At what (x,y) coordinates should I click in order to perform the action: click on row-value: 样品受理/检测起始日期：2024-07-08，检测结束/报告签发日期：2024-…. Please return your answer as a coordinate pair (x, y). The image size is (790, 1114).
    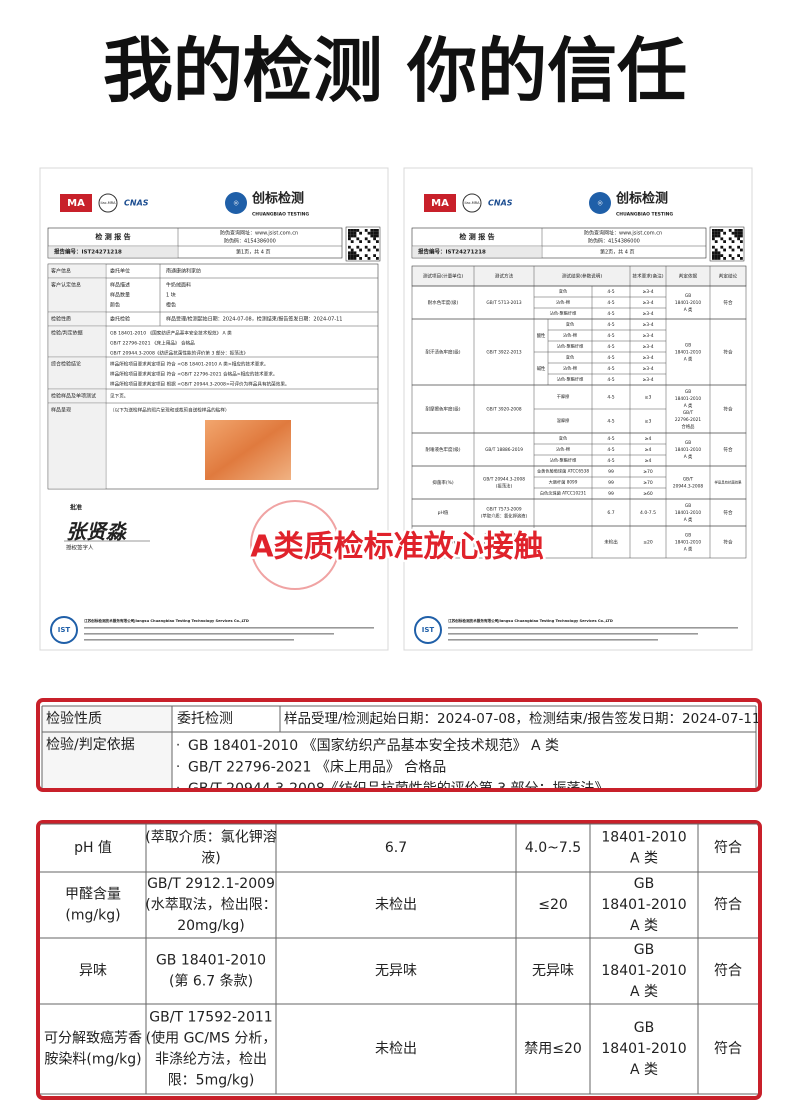
    Looking at the image, I should click on (254, 319).